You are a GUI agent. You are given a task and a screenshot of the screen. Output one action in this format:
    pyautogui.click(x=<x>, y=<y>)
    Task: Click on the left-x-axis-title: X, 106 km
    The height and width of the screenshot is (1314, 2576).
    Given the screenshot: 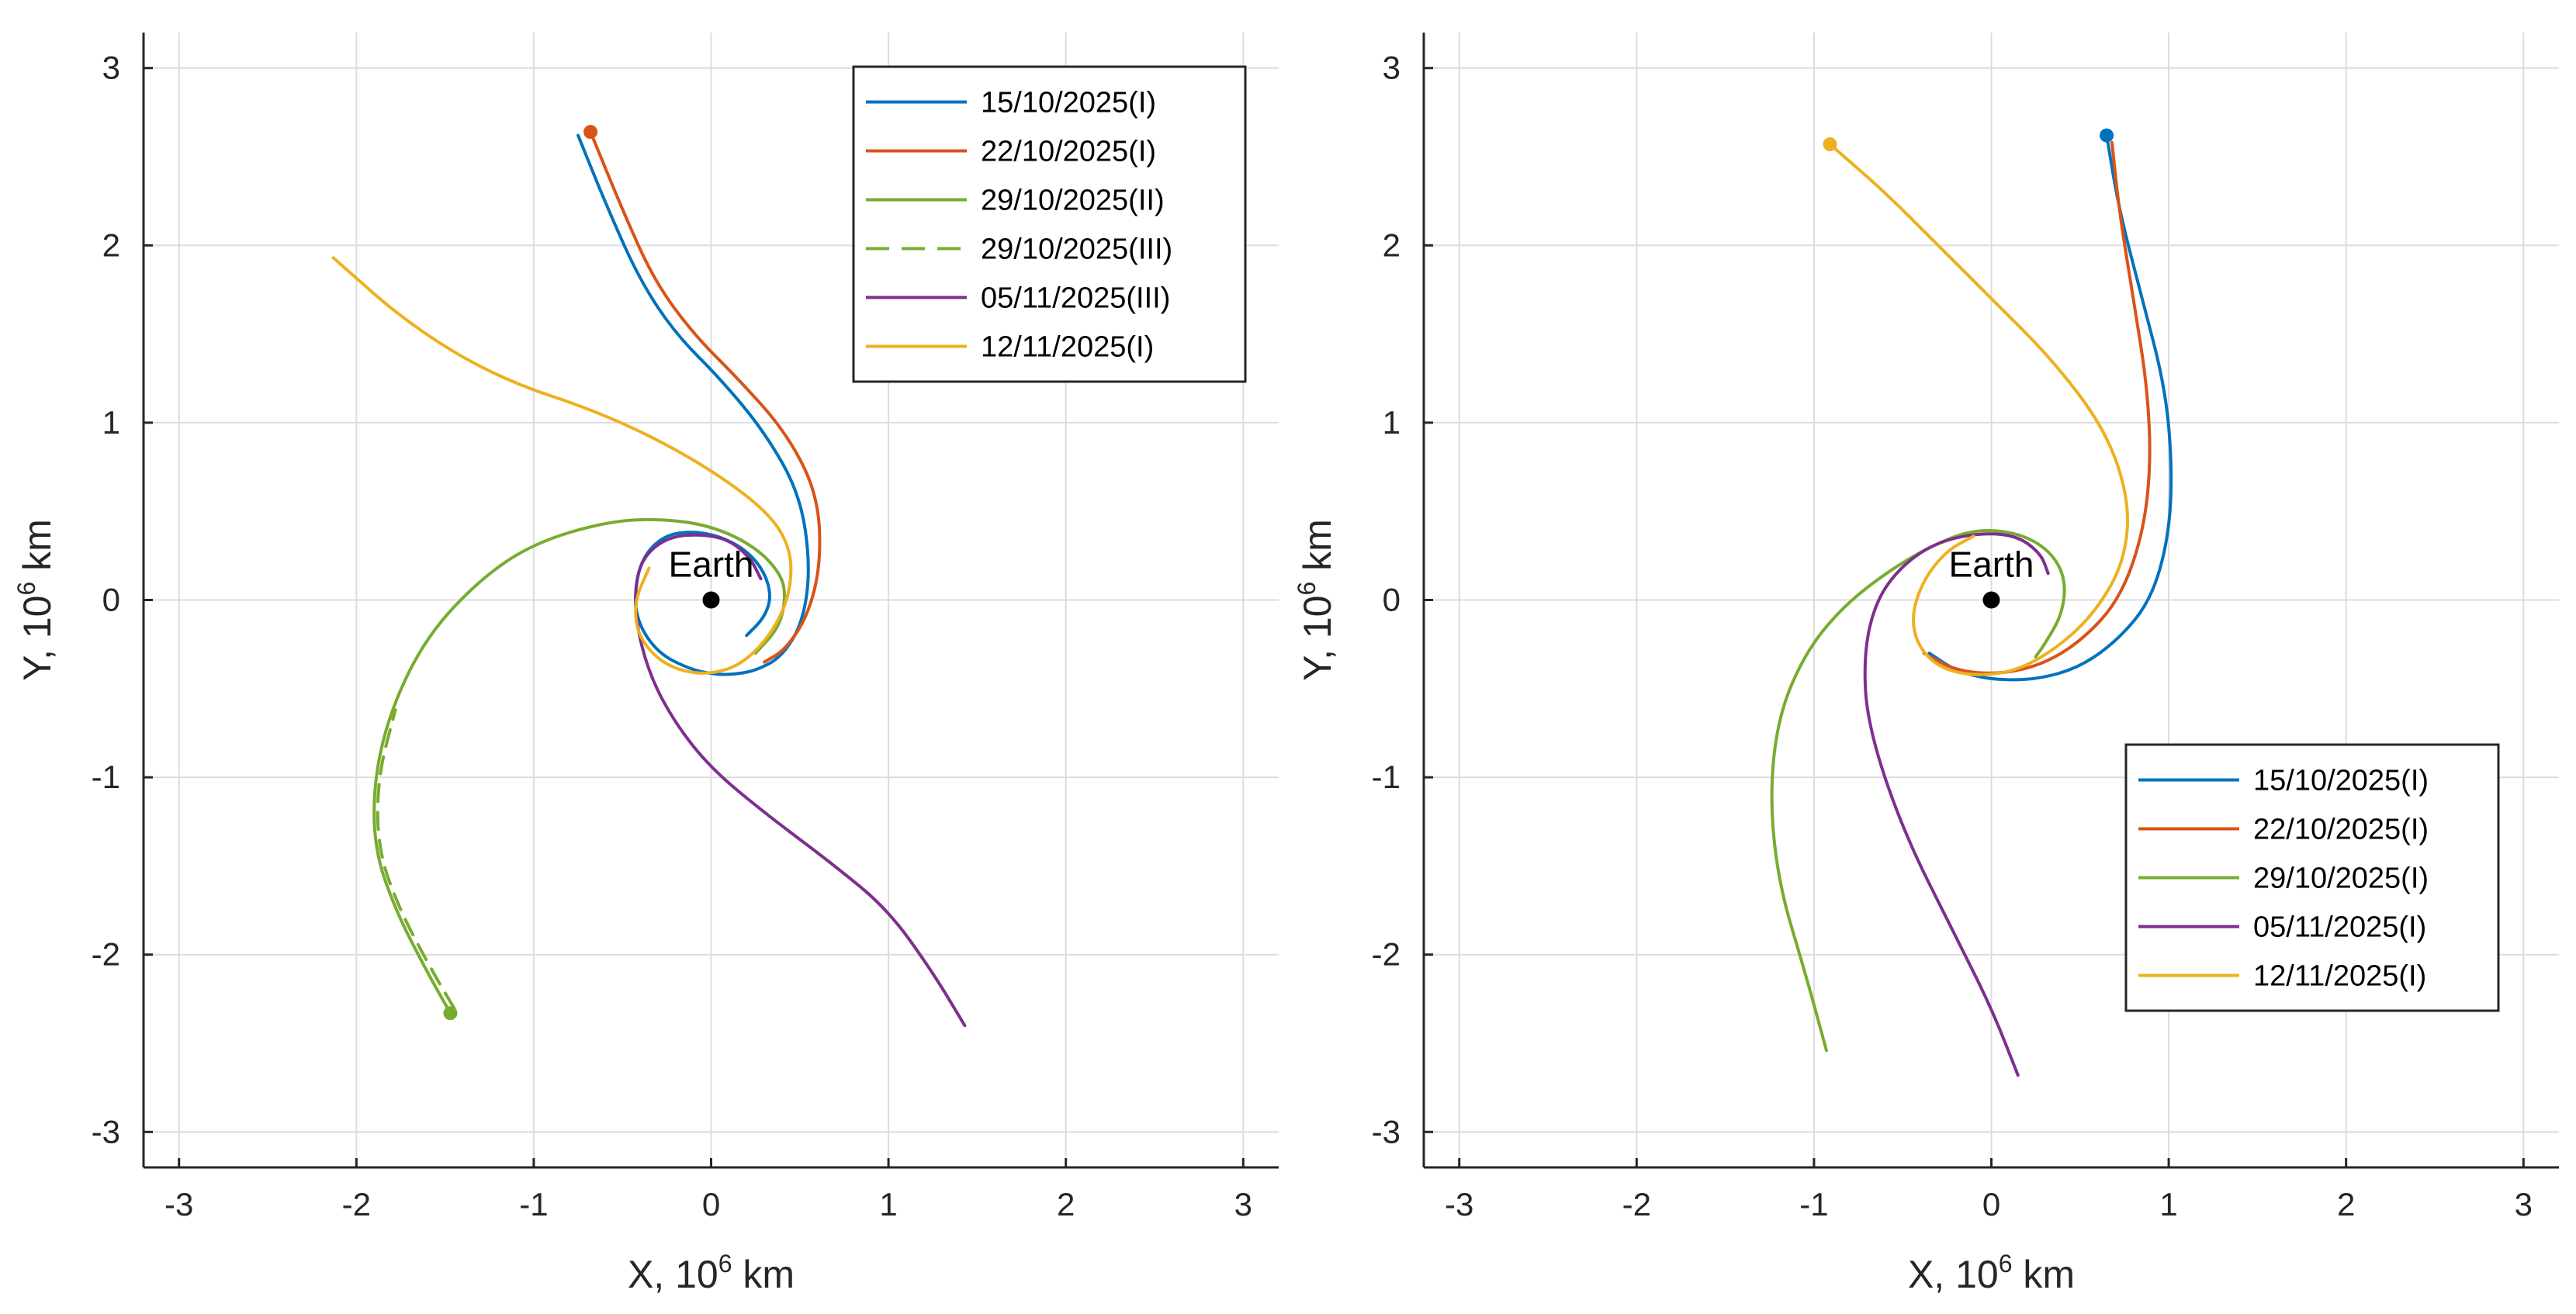 What is the action you would take?
    pyautogui.click(x=711, y=1273)
    